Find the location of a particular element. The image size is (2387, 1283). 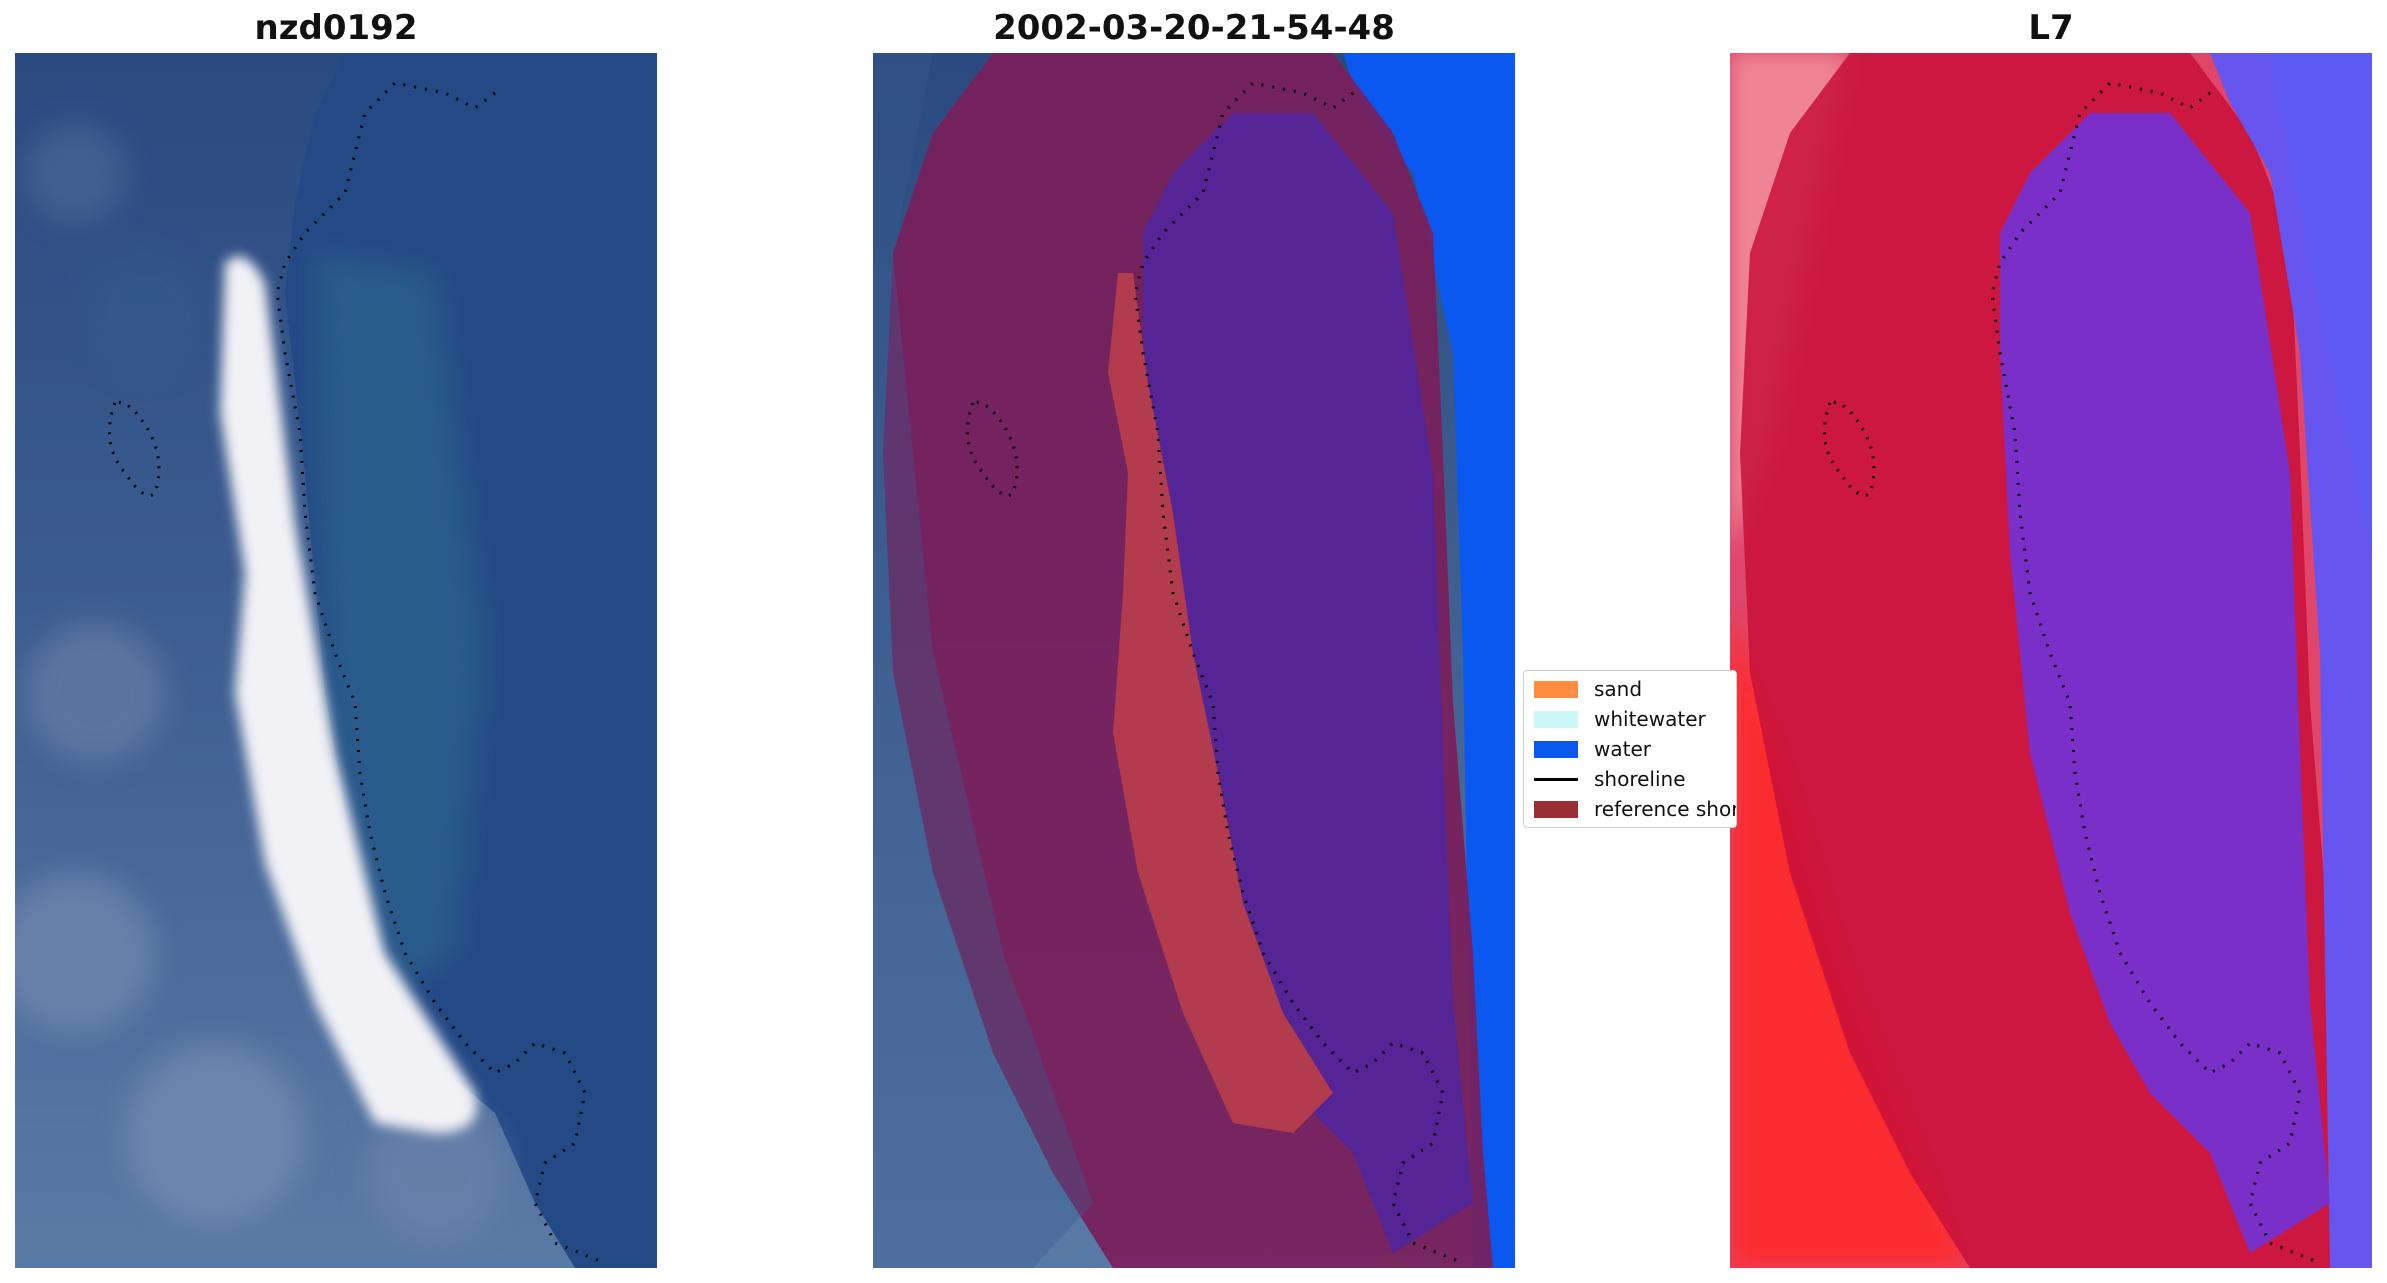

legend-item-reference-shoreline: reference shoreline buffer is located at coordinates (1635, 809).